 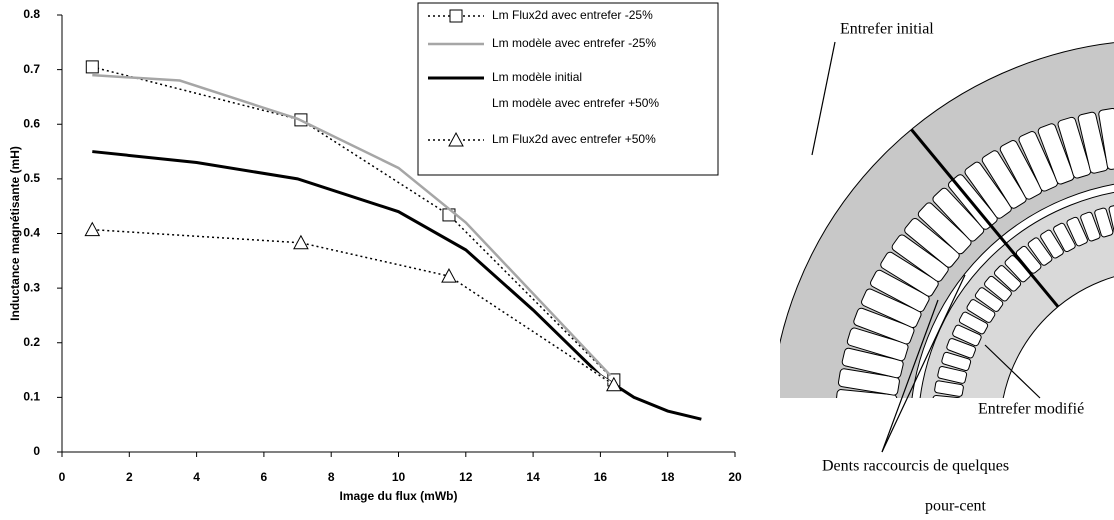 I want to click on x-tick-label: 18, so click(x=668, y=477).